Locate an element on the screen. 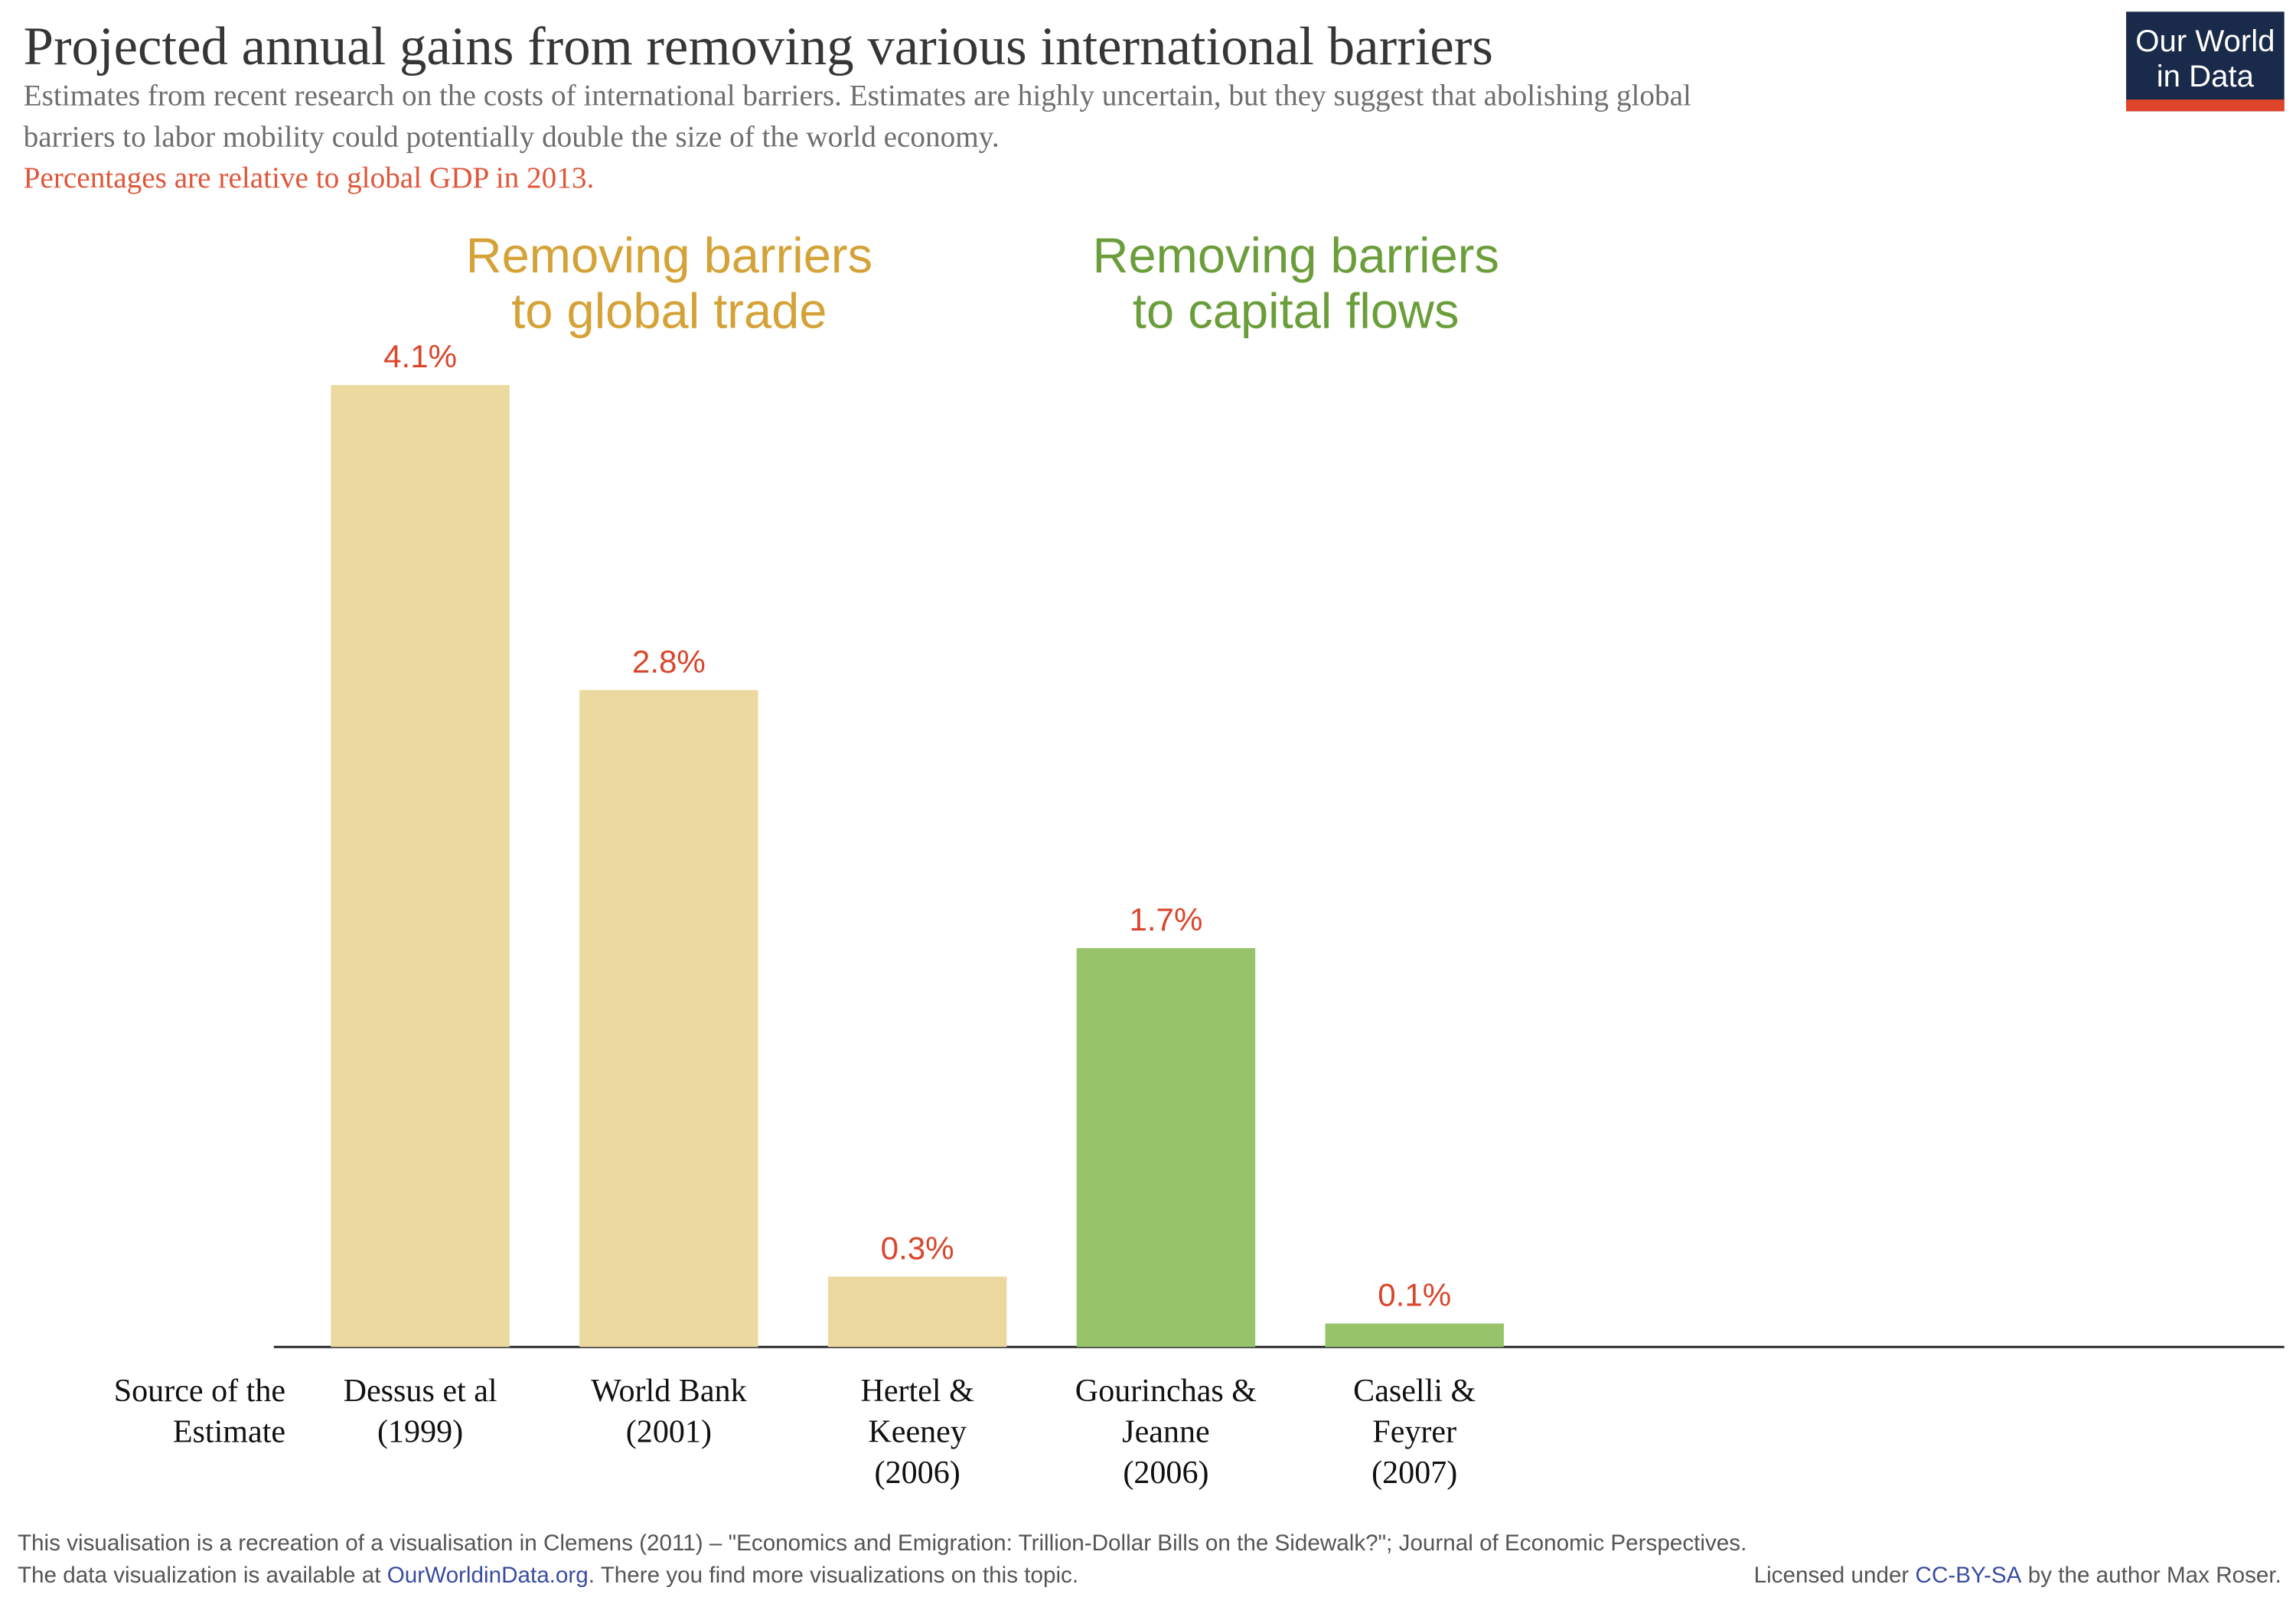 The width and height of the screenshot is (2296, 1607). logo-strip is located at coordinates (2205, 105).